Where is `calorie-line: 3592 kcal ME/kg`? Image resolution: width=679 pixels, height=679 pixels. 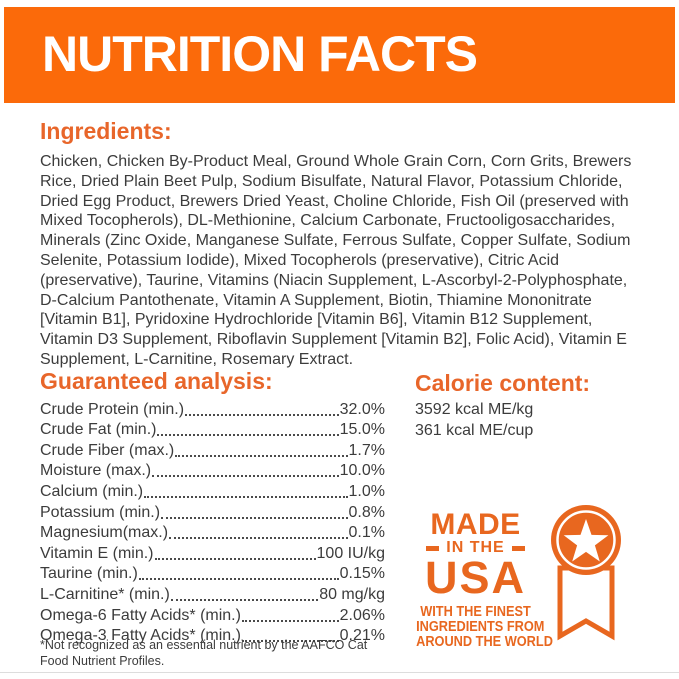 calorie-line: 3592 kcal ME/kg is located at coordinates (474, 409).